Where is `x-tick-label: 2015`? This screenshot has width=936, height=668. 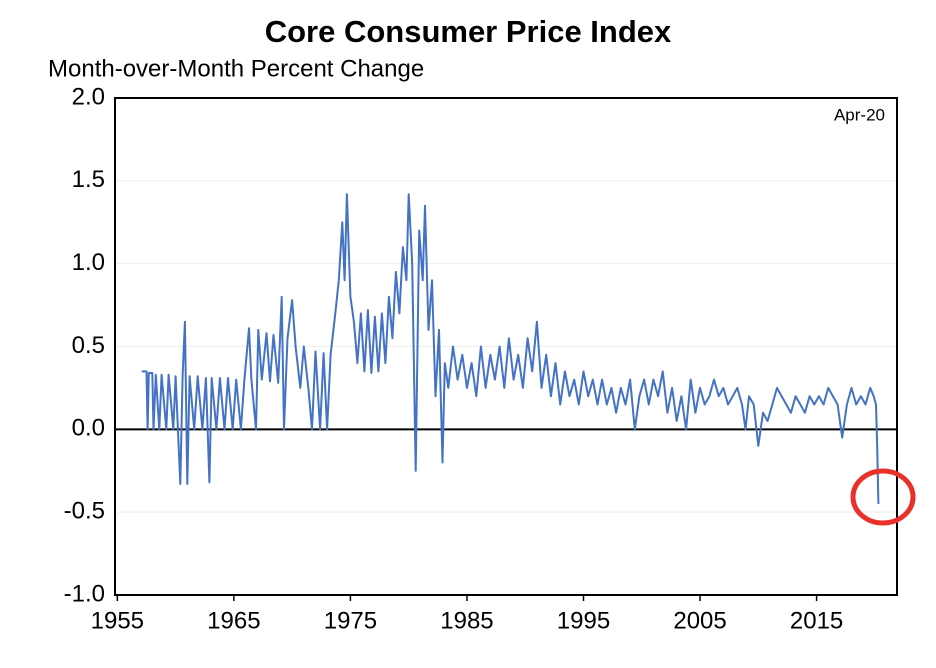 x-tick-label: 2015 is located at coordinates (816, 620).